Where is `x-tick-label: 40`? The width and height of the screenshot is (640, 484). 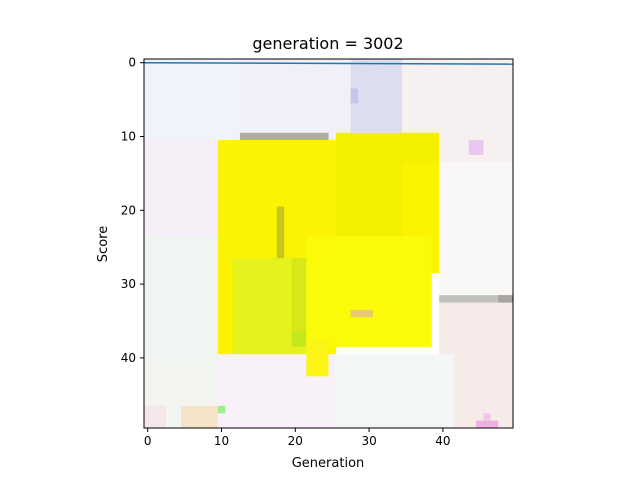 x-tick-label: 40 is located at coordinates (442, 441).